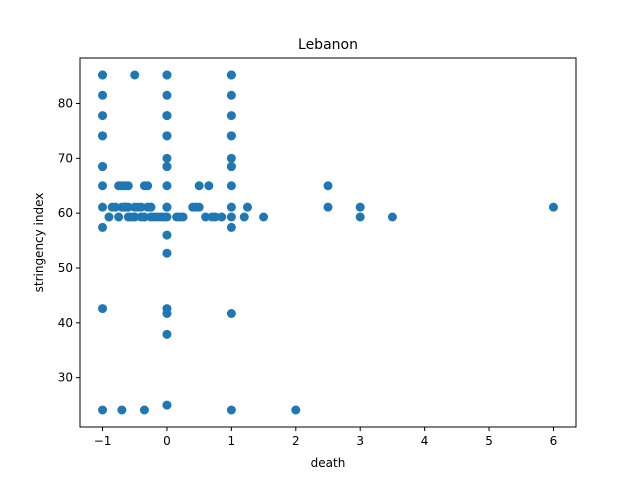 The width and height of the screenshot is (640, 480). I want to click on x-tick-label: 2, so click(296, 441).